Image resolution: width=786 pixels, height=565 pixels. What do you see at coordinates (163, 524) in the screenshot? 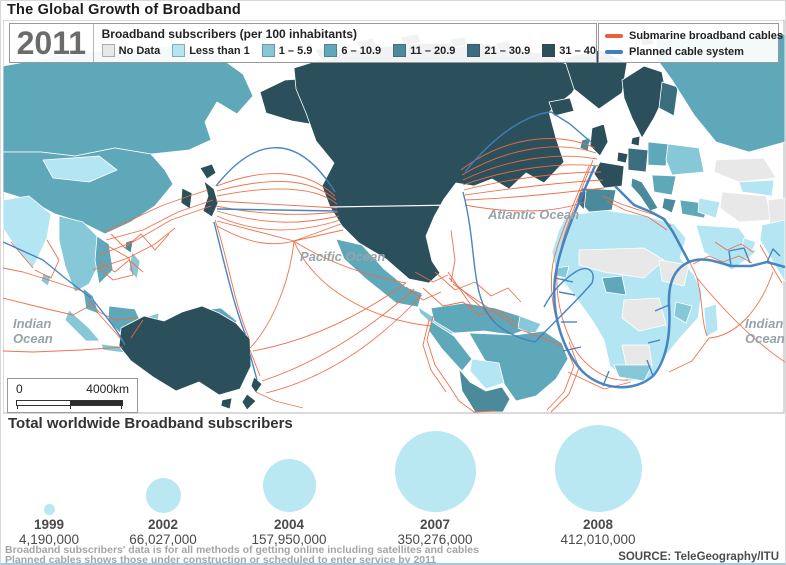
I see `bubble-year-label: 2002` at bounding box center [163, 524].